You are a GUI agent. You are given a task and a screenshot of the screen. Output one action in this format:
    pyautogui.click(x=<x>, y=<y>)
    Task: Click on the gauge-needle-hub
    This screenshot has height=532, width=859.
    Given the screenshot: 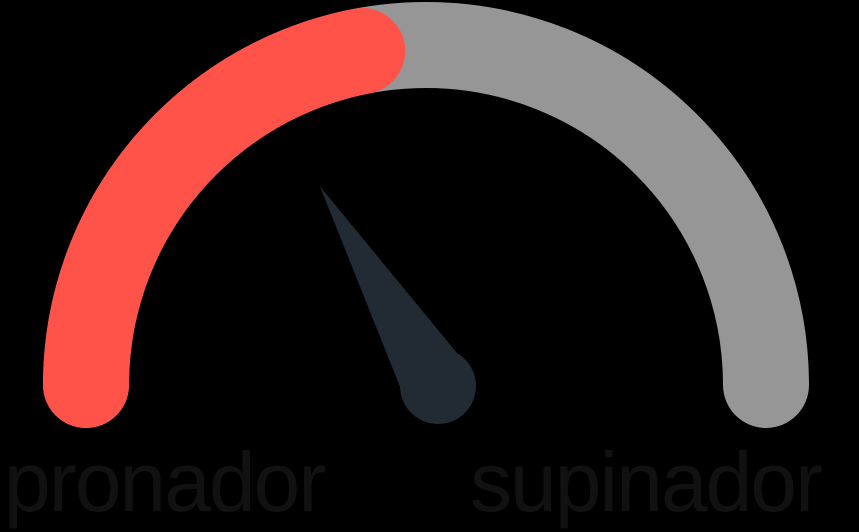 What is the action you would take?
    pyautogui.click(x=438, y=386)
    